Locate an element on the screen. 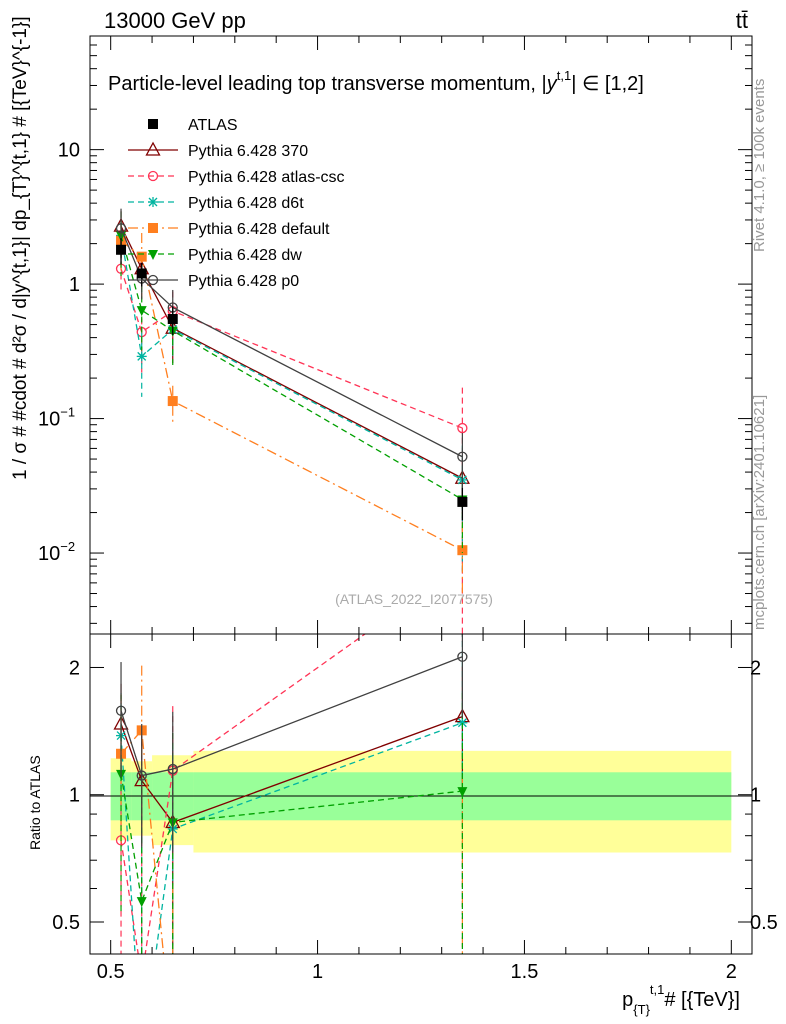 The height and width of the screenshot is (1024, 786). atlas-data is located at coordinates (292, 379).